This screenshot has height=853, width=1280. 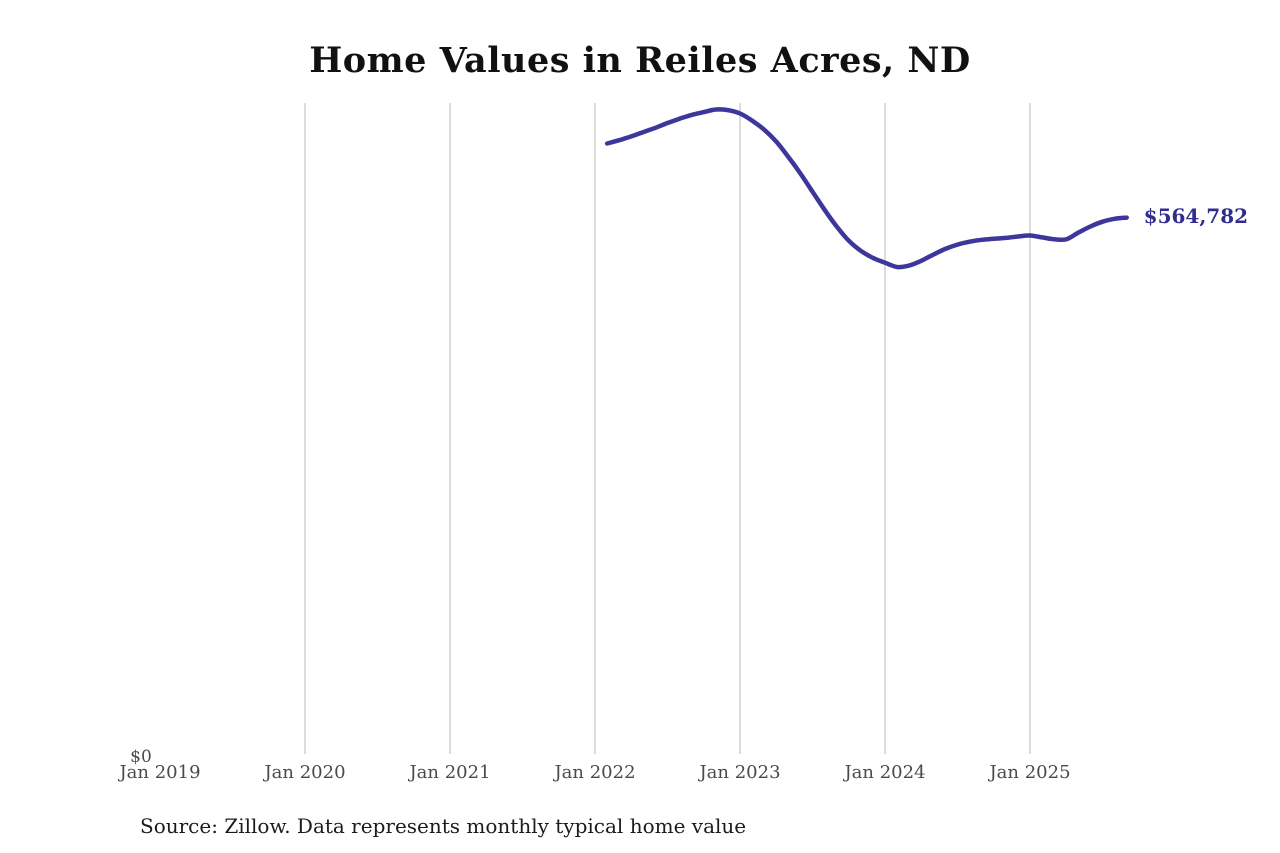 I want to click on x-tick-label: Jan 2024, so click(x=885, y=772).